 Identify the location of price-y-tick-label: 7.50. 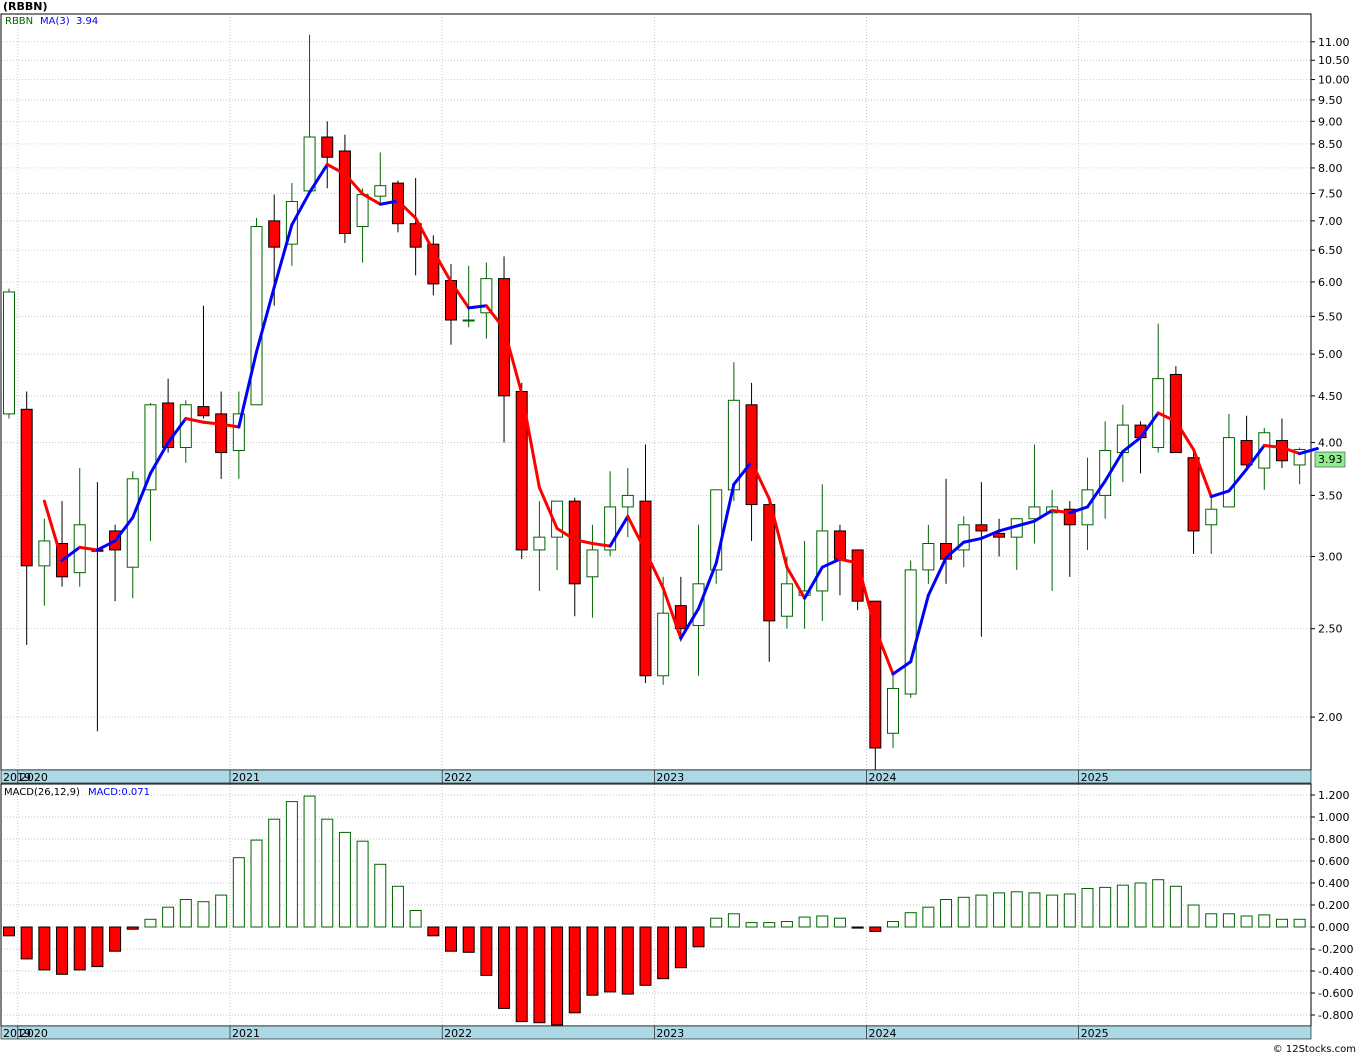
(1330, 194).